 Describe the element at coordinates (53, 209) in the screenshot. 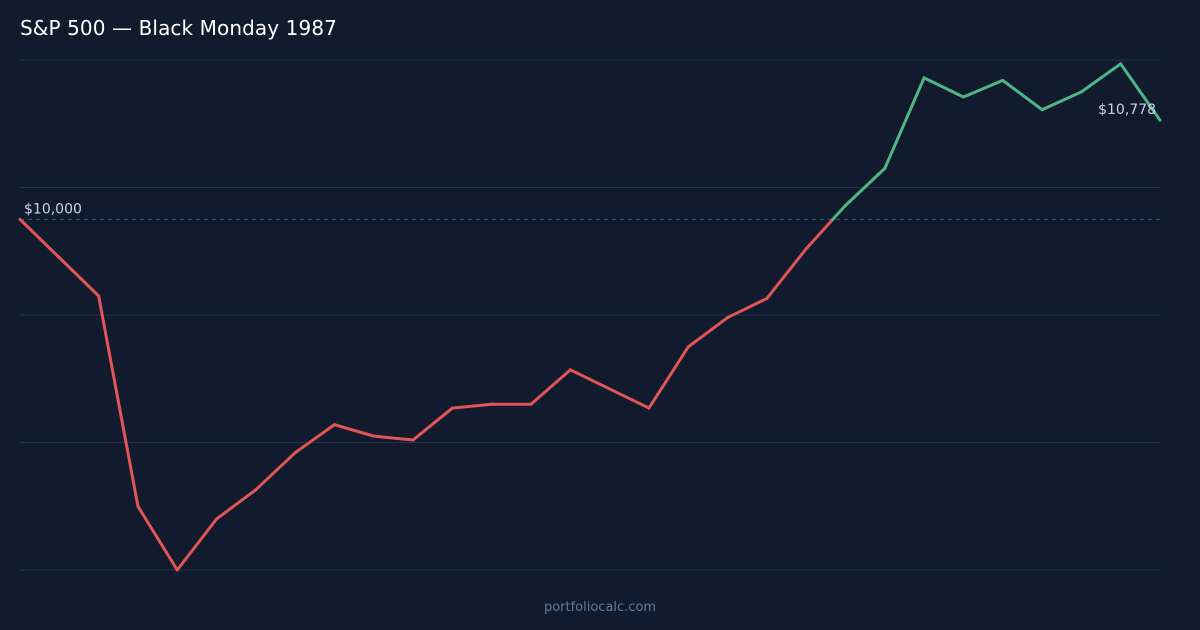

I see `baseline-label: $10,000` at that location.